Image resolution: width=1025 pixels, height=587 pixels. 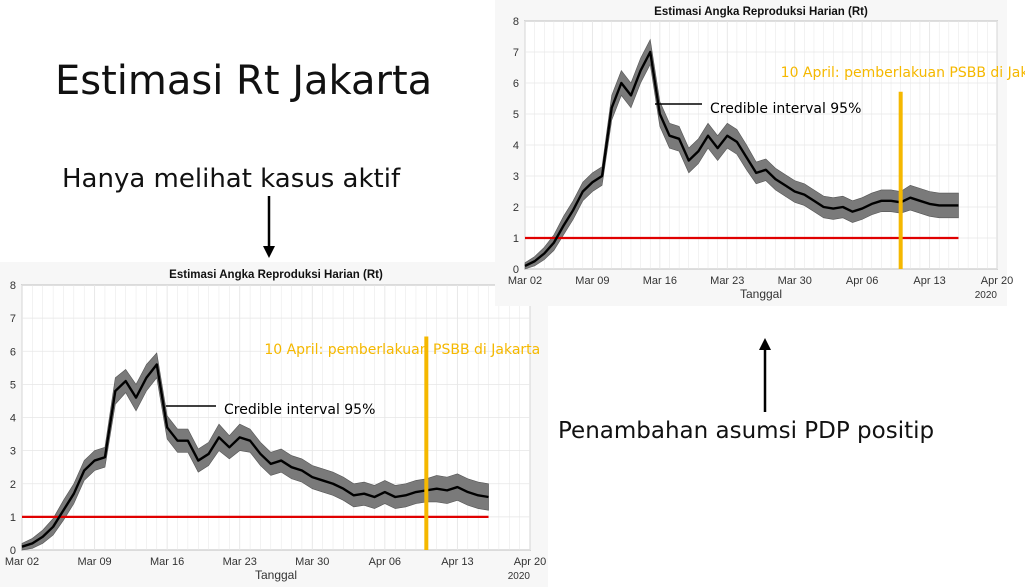 What do you see at coordinates (255, 455) in the screenshot?
I see `rt-mean-line` at bounding box center [255, 455].